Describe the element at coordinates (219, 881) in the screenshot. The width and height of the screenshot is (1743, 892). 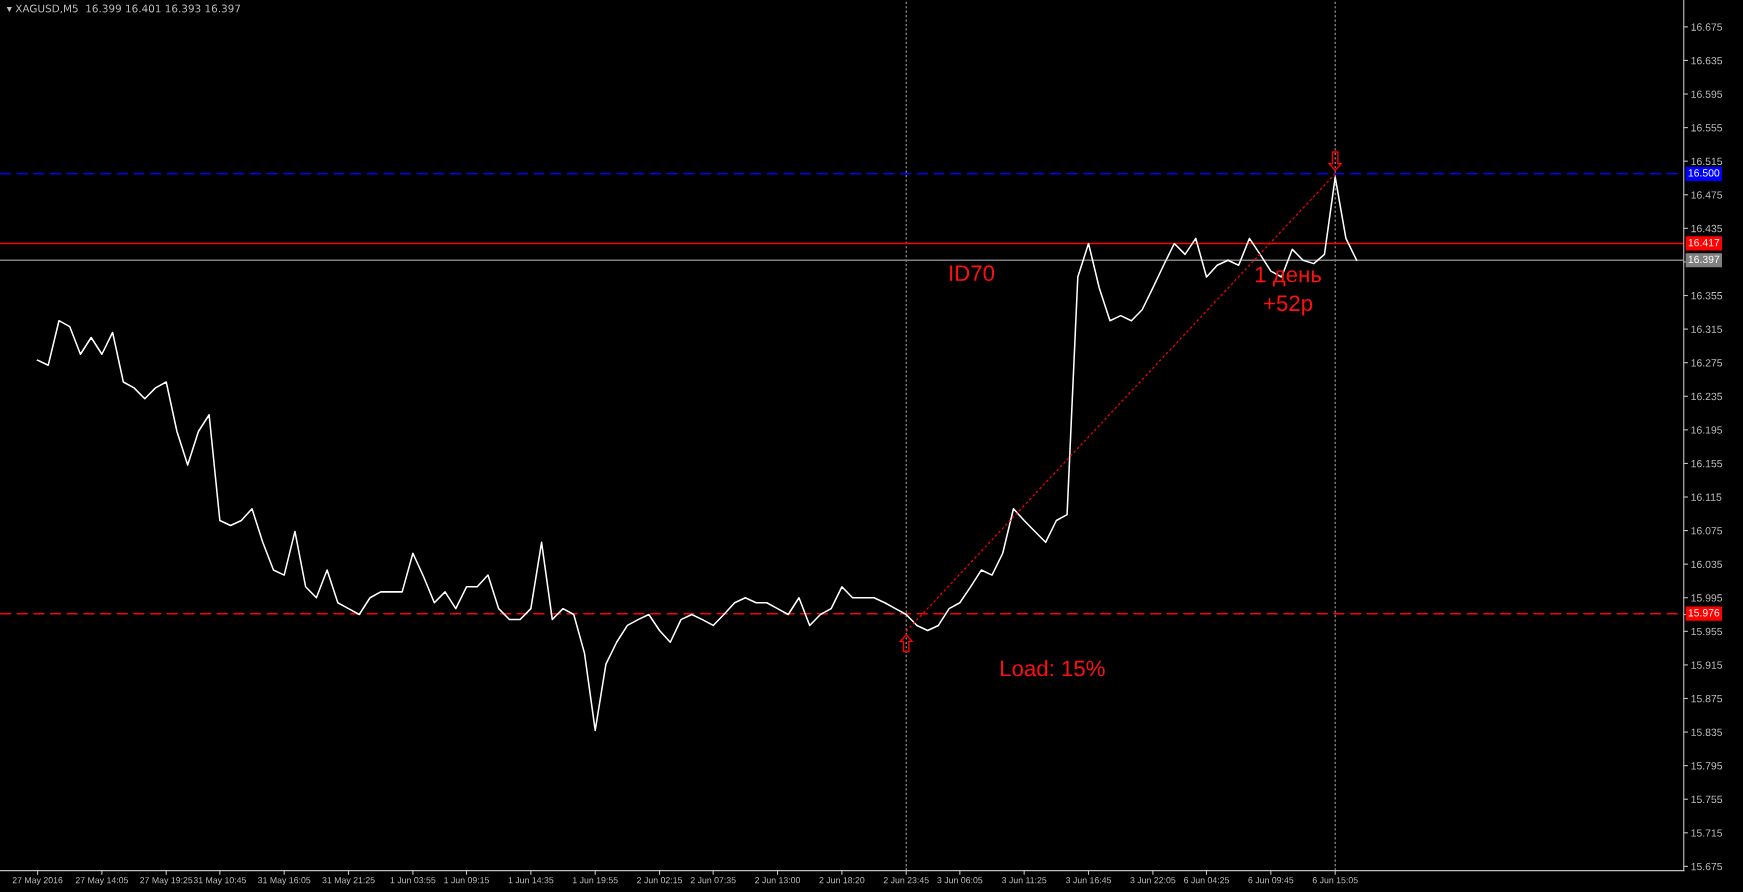
I see `x-tick-label: 31 May 10:45` at that location.